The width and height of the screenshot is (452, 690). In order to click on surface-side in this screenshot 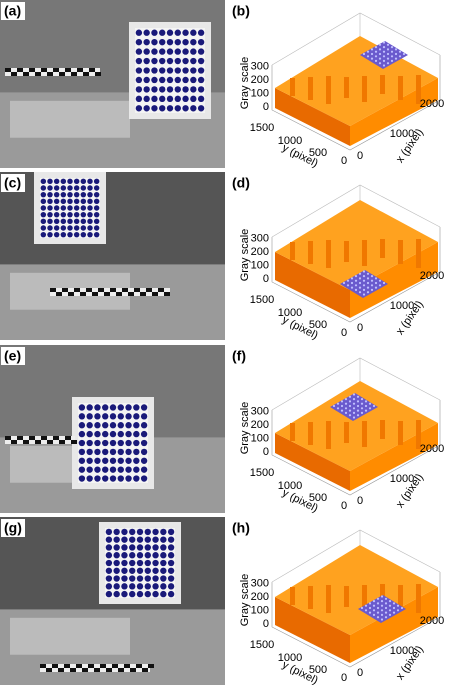, I will do `click(312, 117)`.